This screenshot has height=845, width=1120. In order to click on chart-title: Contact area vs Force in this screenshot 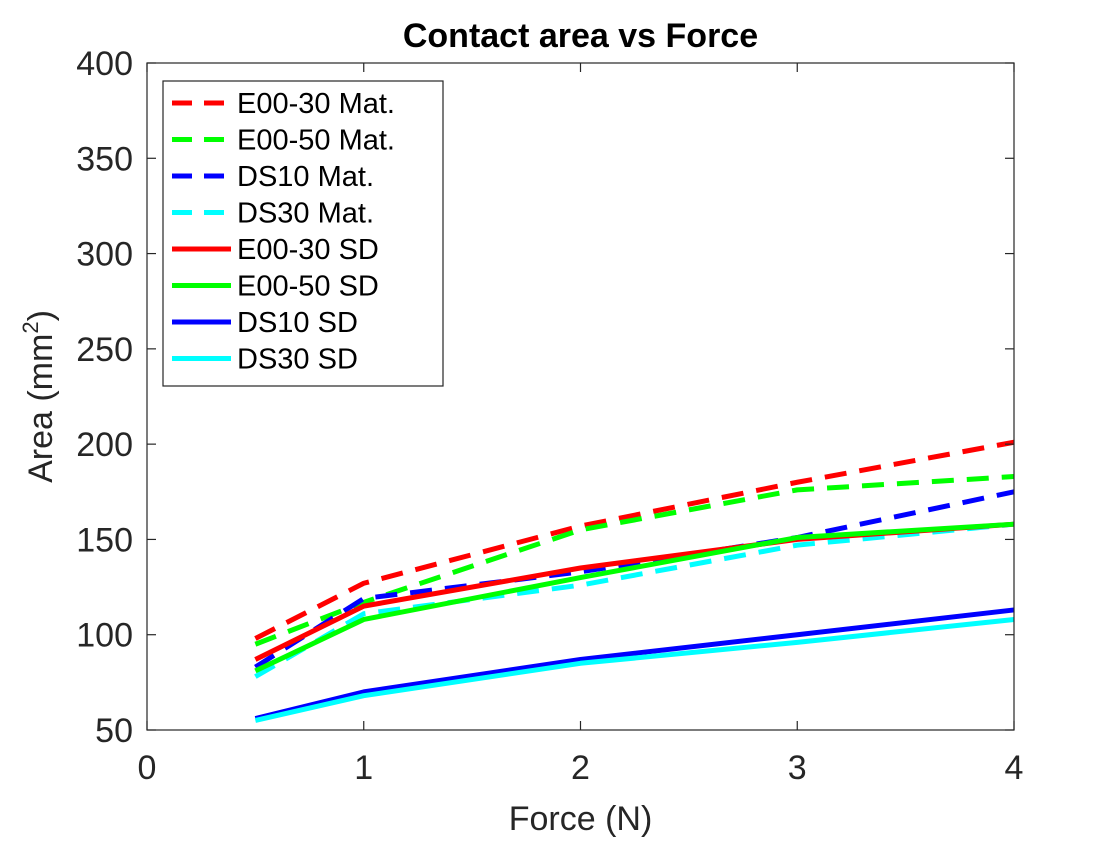, I will do `click(580, 36)`.